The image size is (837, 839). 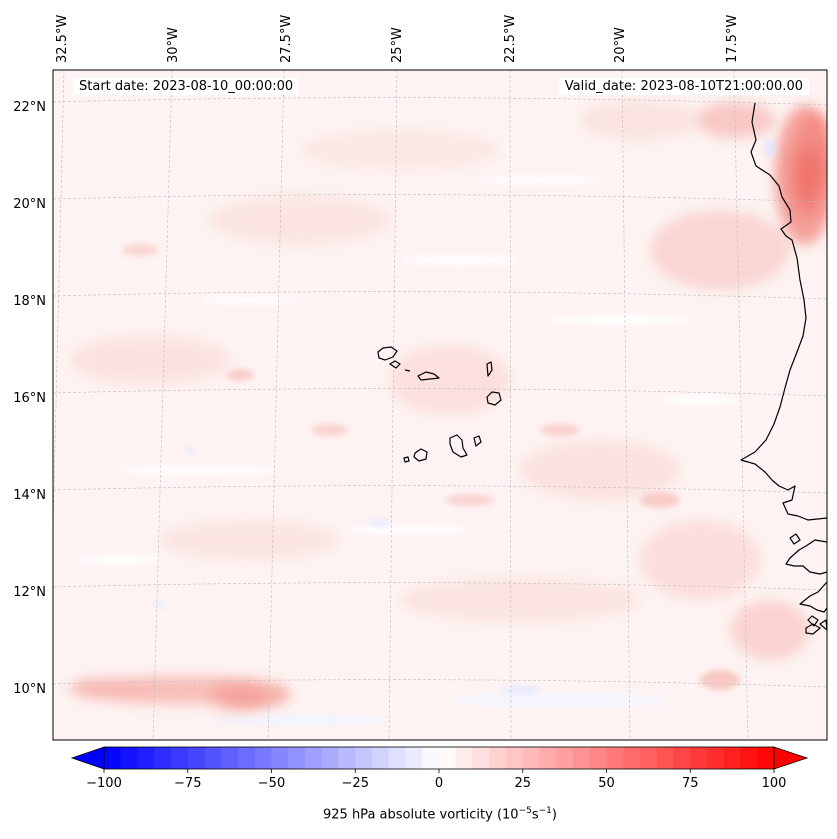 I want to click on lon-label: 20°W, so click(x=620, y=45).